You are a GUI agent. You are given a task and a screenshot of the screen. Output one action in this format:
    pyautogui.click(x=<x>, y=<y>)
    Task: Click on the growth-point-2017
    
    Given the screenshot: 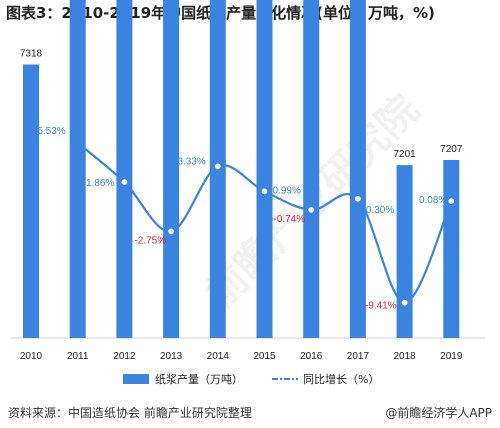 What is the action you would take?
    pyautogui.click(x=358, y=198)
    